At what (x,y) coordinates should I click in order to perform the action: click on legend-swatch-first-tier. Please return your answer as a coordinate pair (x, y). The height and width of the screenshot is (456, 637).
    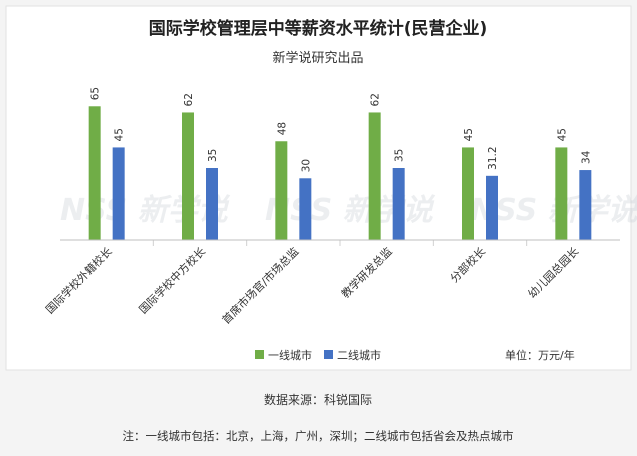
    Looking at the image, I should click on (259, 354).